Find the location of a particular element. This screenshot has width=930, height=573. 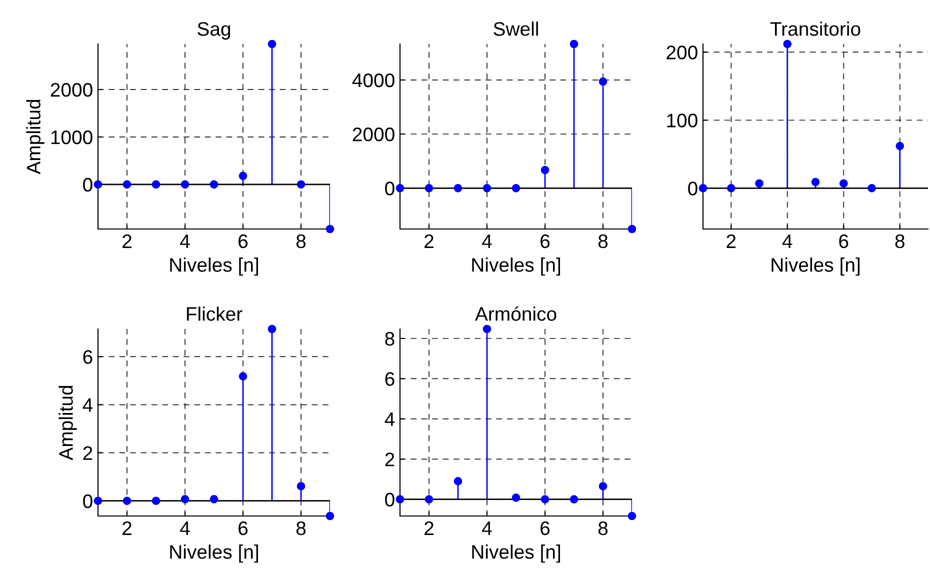

y-tick-label: 200 is located at coordinates (682, 53).